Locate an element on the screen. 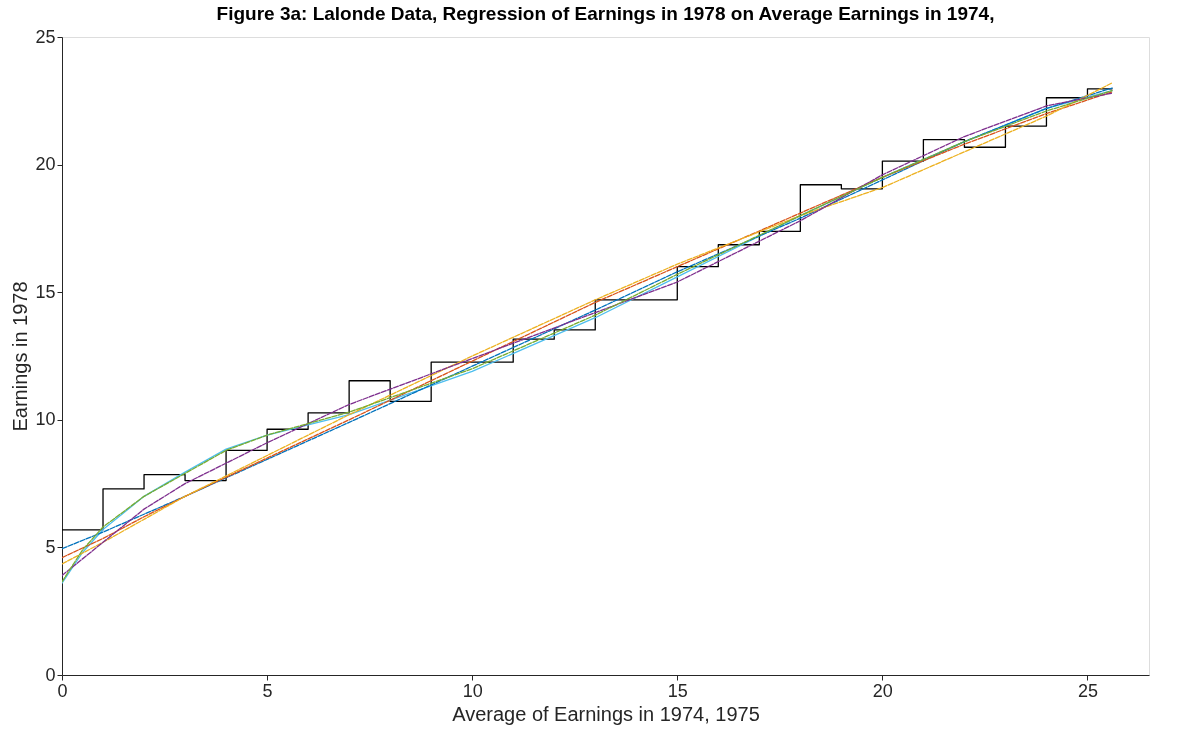  x-tick-label: 5 is located at coordinates (267, 690).